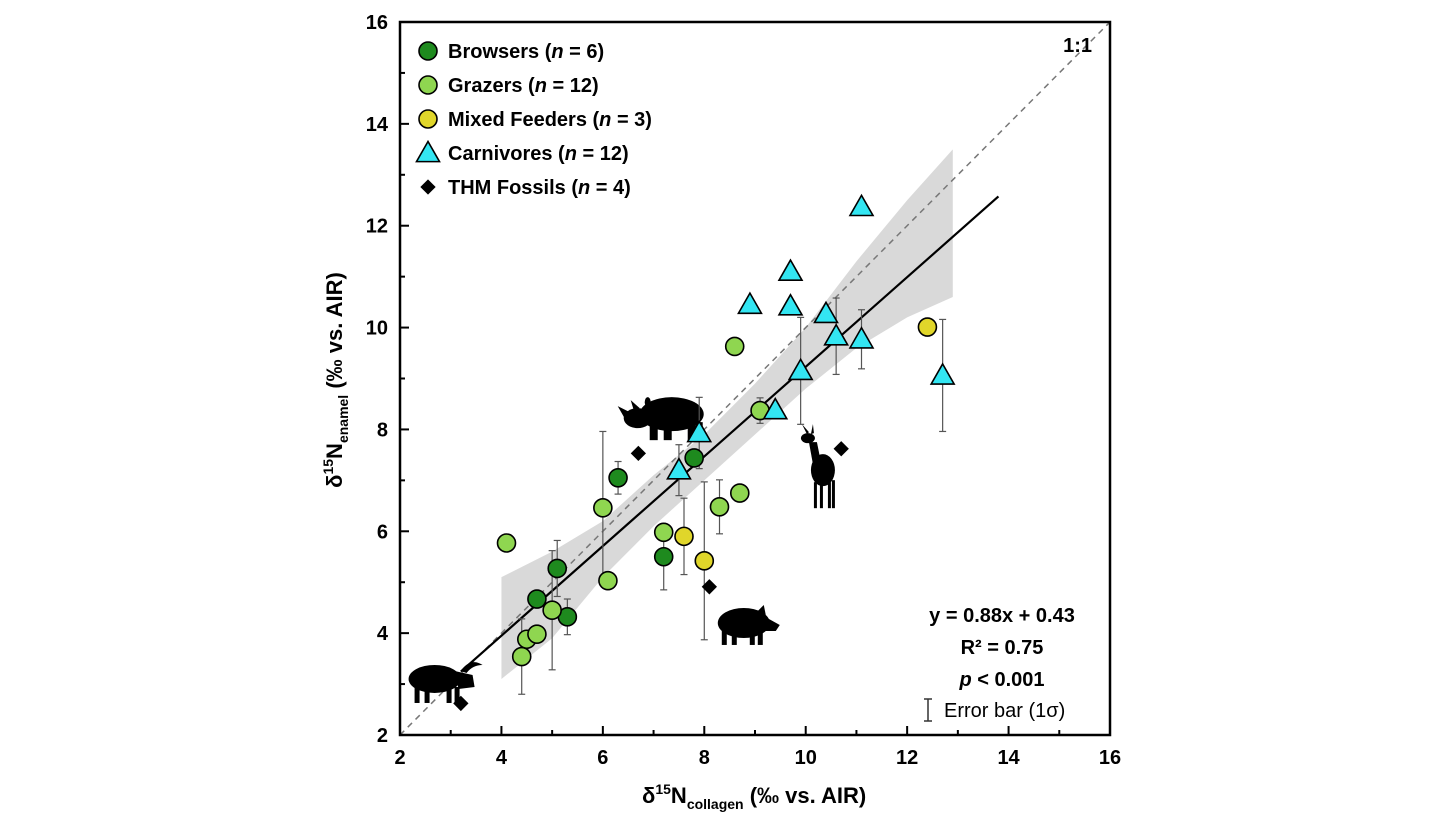  Describe the element at coordinates (524, 120) in the screenshot. I see `legend-series-name: Mixed Feeders (` at that location.